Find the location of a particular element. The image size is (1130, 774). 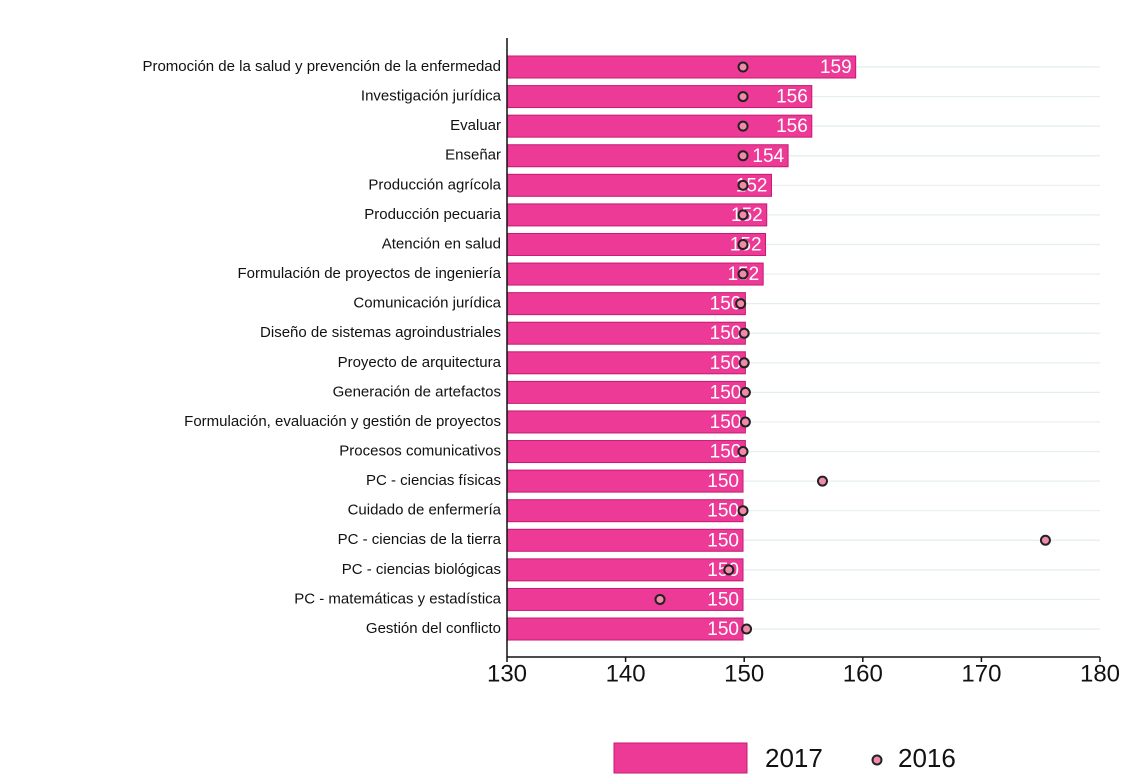

y-tick-label: Formulación de proyectos de ingeniería is located at coordinates (370, 273).